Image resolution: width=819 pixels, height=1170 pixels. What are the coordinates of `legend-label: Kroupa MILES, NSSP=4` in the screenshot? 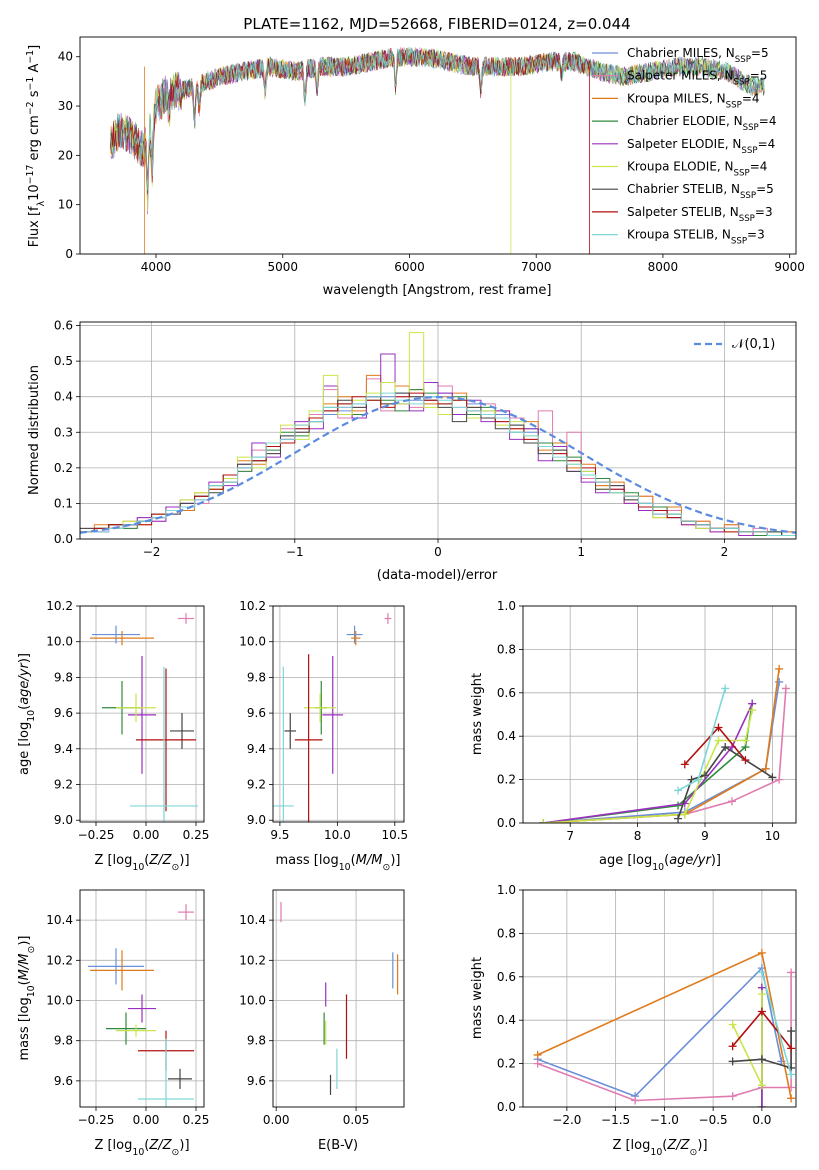 It's located at (693, 100).